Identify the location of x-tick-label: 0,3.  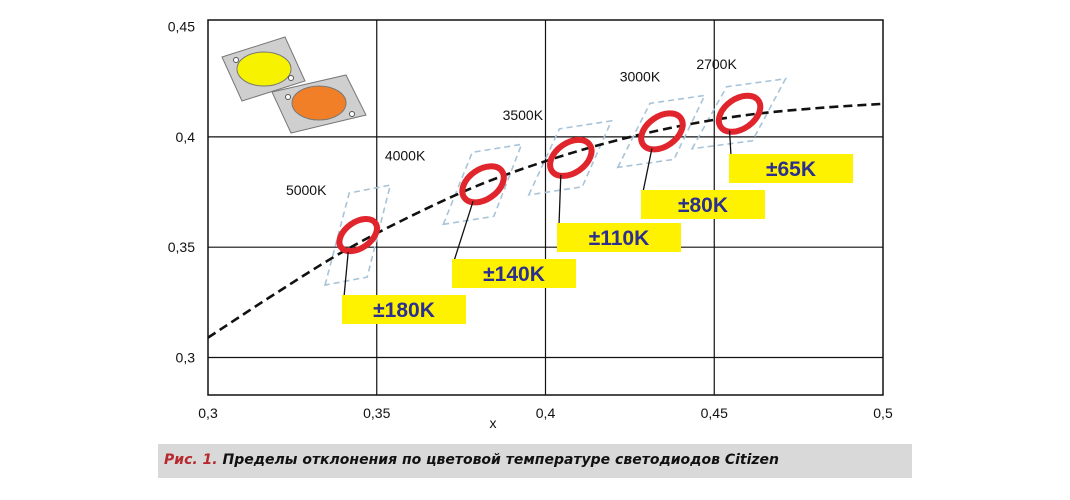
(208, 413).